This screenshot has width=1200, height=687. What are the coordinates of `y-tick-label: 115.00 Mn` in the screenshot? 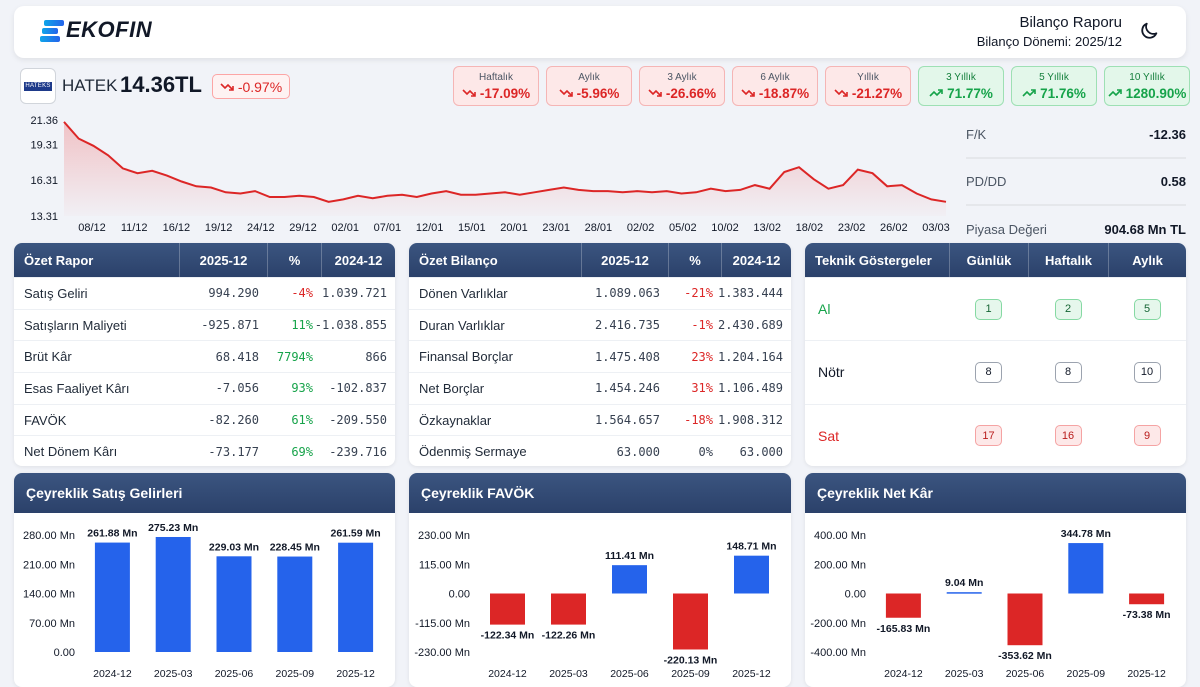 It's located at (444, 565).